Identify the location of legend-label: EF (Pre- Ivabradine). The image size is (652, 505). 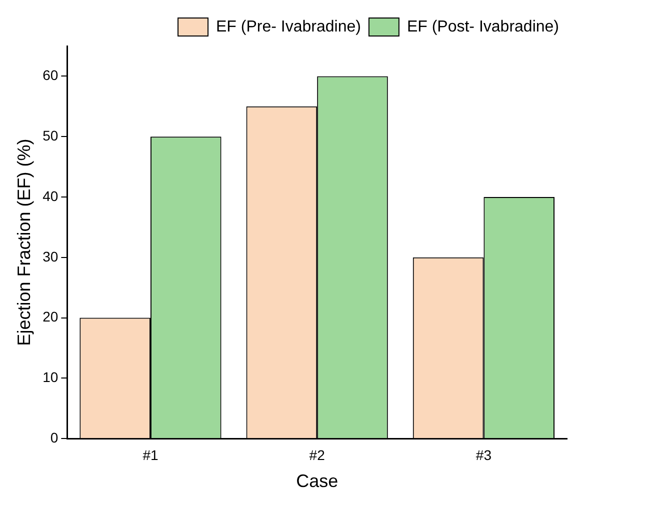
(288, 27).